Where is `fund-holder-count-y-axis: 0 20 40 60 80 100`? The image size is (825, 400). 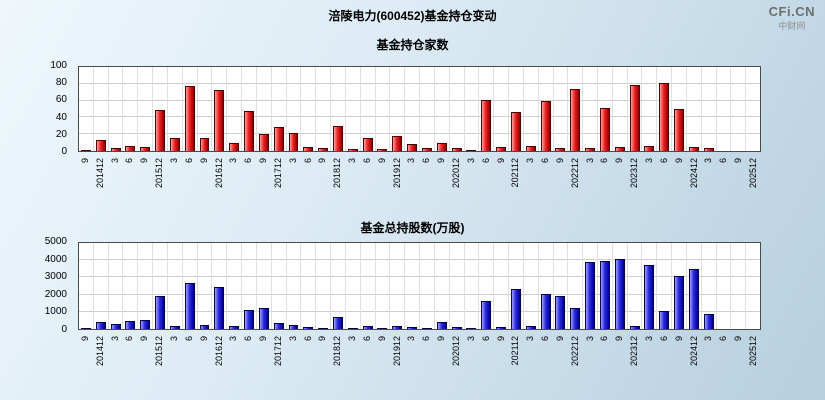 fund-holder-count-y-axis: 0 20 40 60 80 100 is located at coordinates (36, 109).